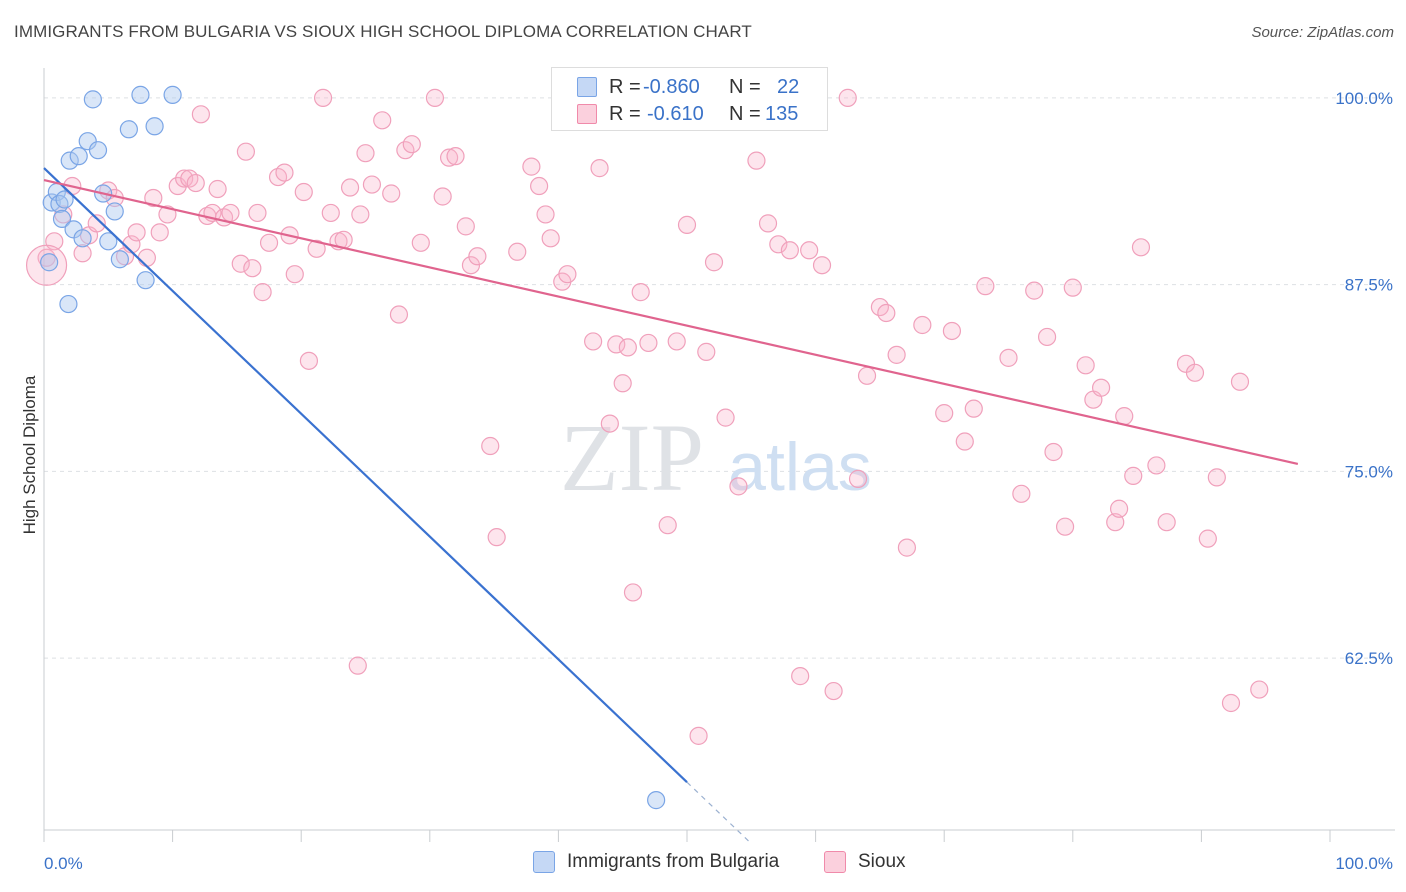 This screenshot has height=892, width=1406. I want to click on r-value: -0.610, so click(675, 113).